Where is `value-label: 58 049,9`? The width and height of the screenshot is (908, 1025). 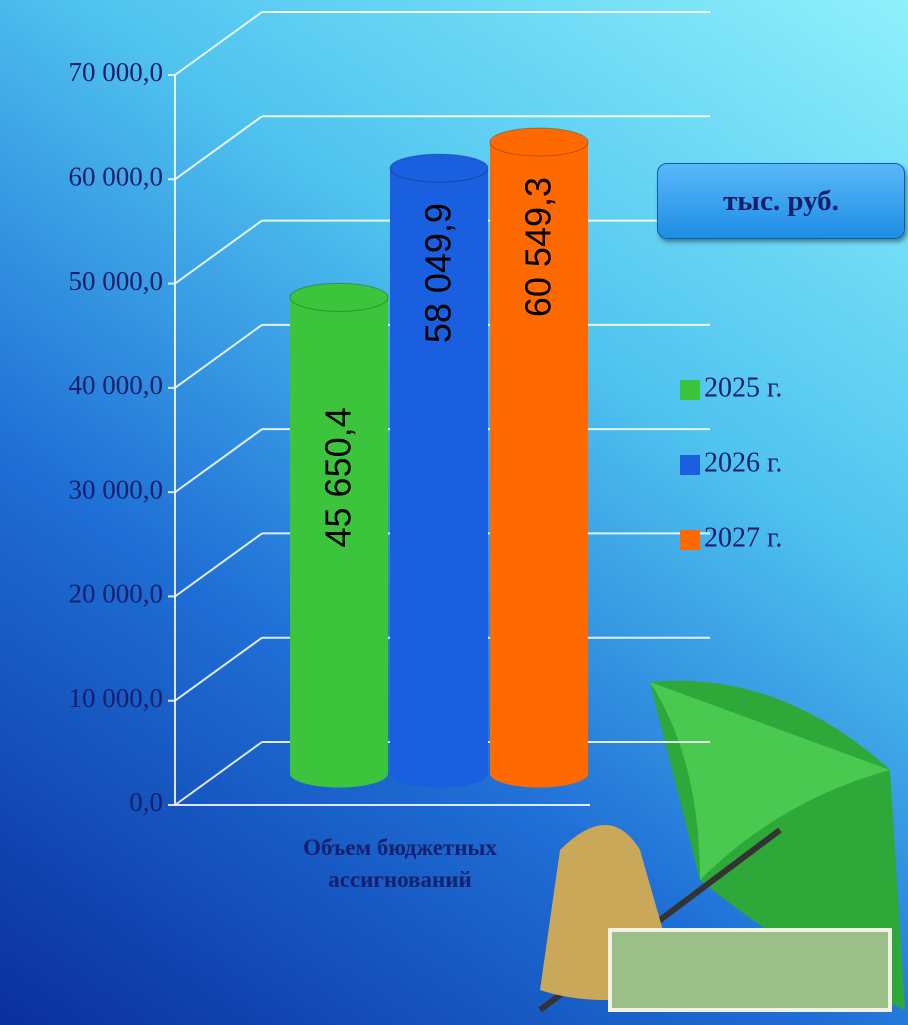 value-label: 58 049,9 is located at coordinates (438, 273).